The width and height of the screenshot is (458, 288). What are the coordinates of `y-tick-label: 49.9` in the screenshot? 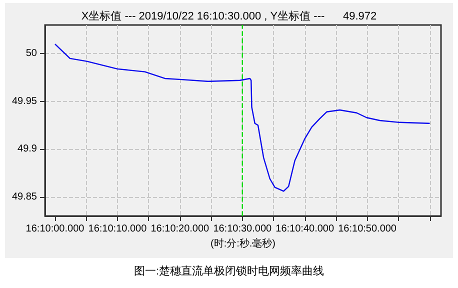 It's located at (28, 149).